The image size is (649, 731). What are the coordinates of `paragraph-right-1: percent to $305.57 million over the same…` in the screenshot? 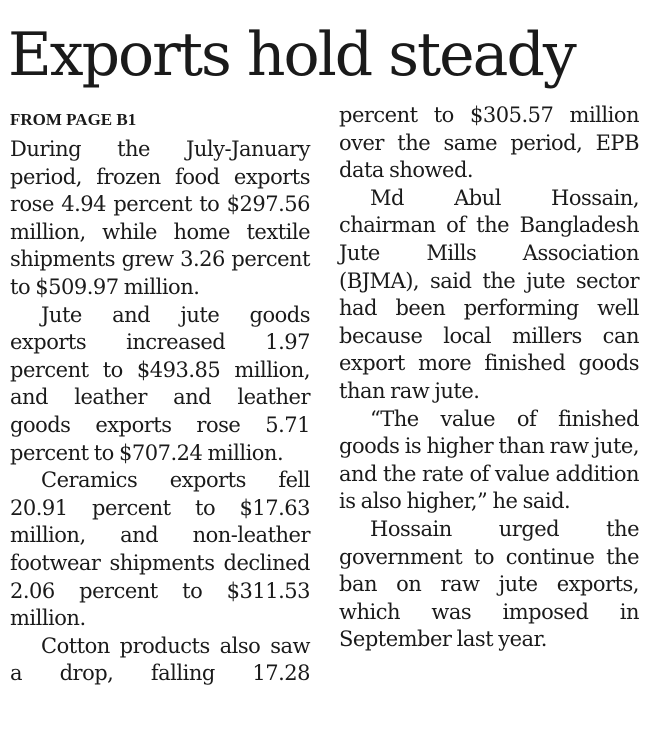 It's located at (489, 143).